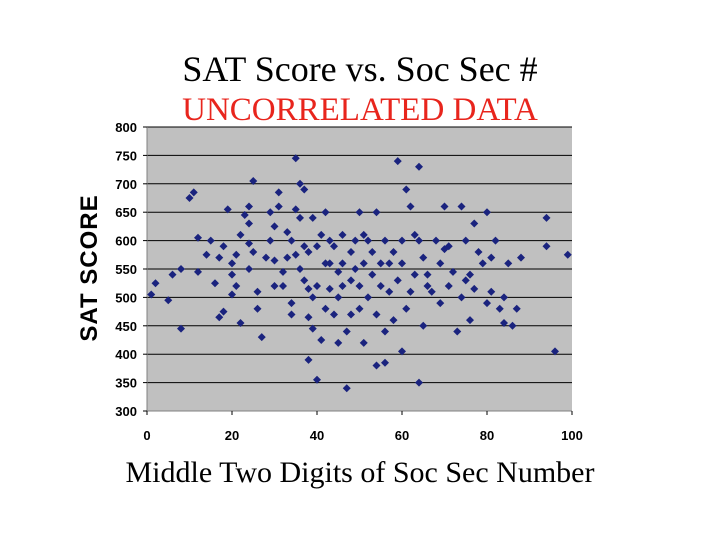 The width and height of the screenshot is (720, 540). What do you see at coordinates (572, 435) in the screenshot?
I see `x-tick-label: 100` at bounding box center [572, 435].